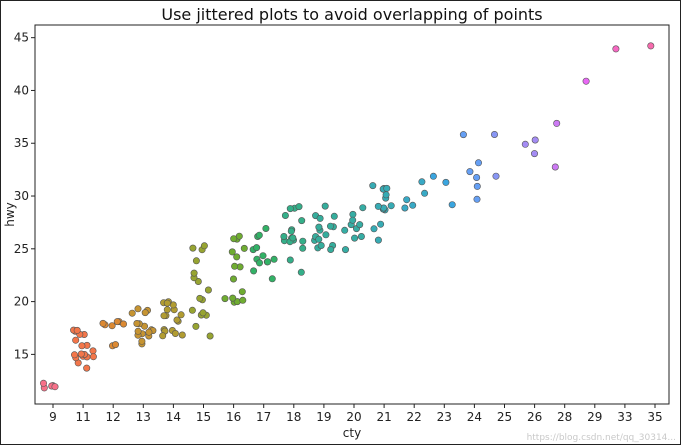 The height and width of the screenshot is (445, 681). I want to click on x-tick-label: 19, so click(323, 417).